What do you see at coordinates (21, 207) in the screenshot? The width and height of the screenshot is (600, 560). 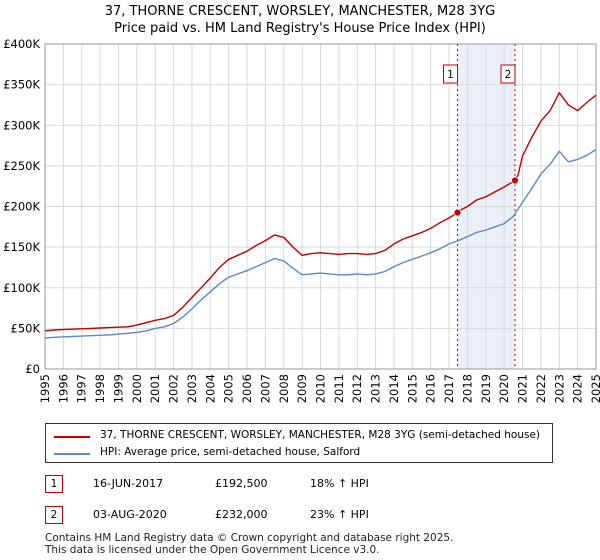 I see `y-tick-label: £200K` at bounding box center [21, 207].